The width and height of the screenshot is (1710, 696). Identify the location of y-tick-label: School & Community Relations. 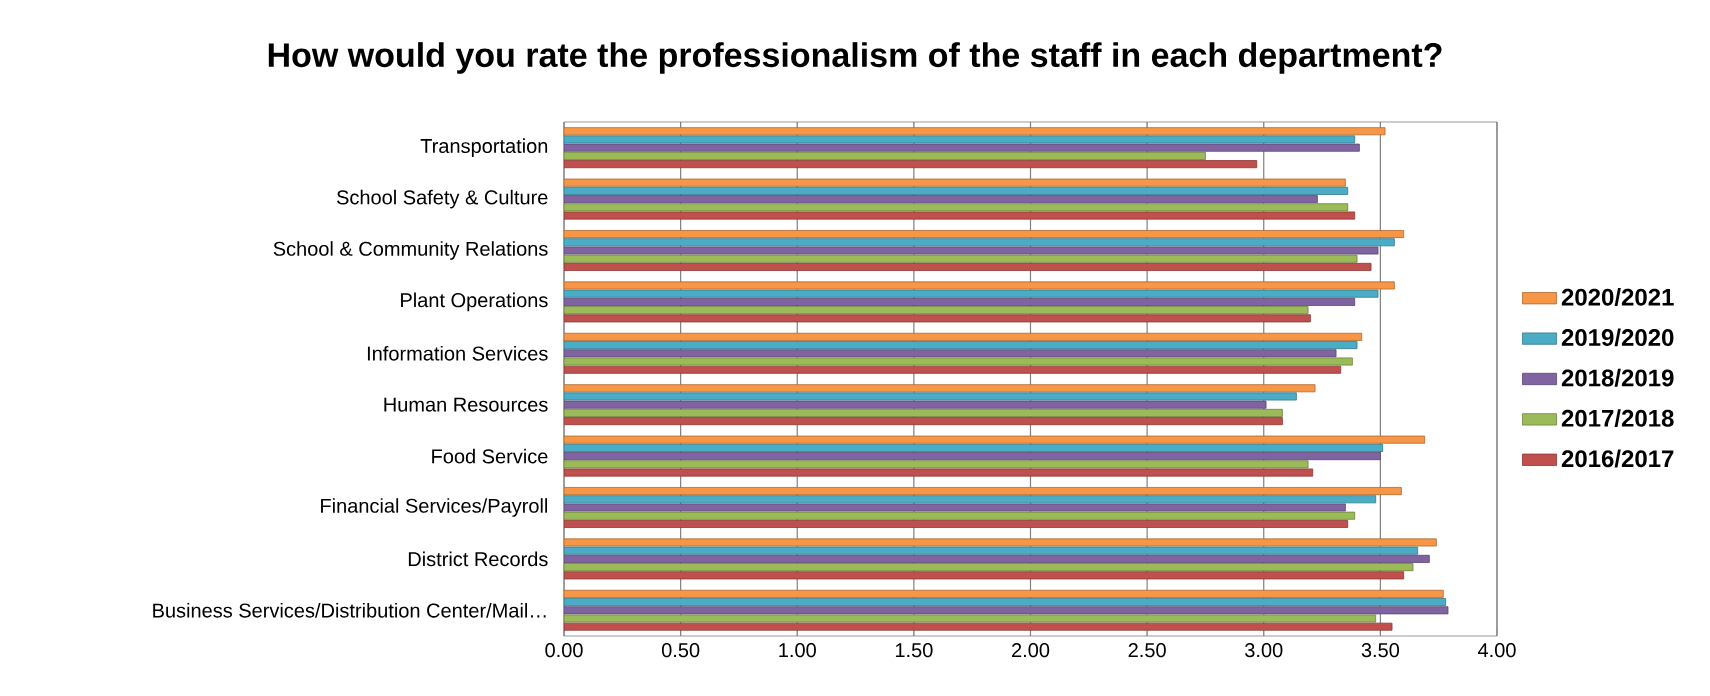
(410, 250).